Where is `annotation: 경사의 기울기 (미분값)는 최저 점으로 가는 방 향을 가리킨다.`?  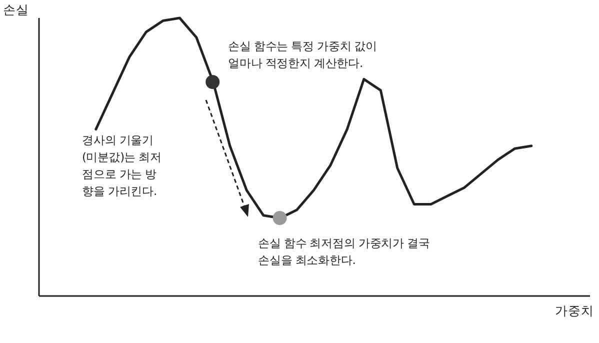 annotation: 경사의 기울기 (미분값)는 최저 점으로 가는 방 향을 가리킨다. is located at coordinates (122, 166).